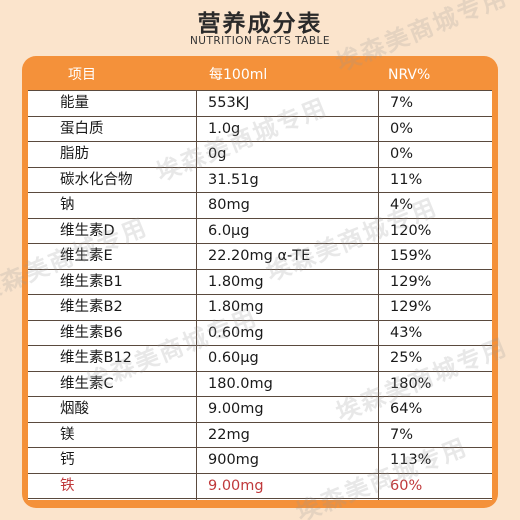 The height and width of the screenshot is (520, 520). Describe the element at coordinates (406, 179) in the screenshot. I see `cell-nrv: 11%` at that location.